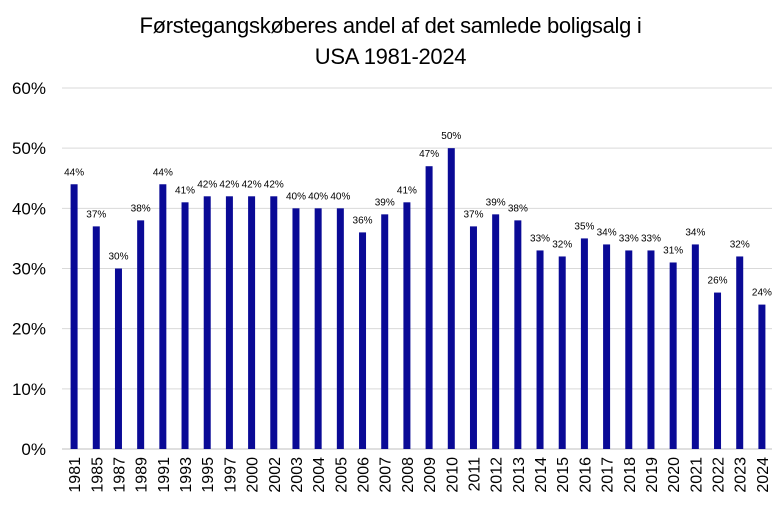 This screenshot has height=512, width=781. What do you see at coordinates (763, 475) in the screenshot?
I see `x-tick-label: 2024` at bounding box center [763, 475].